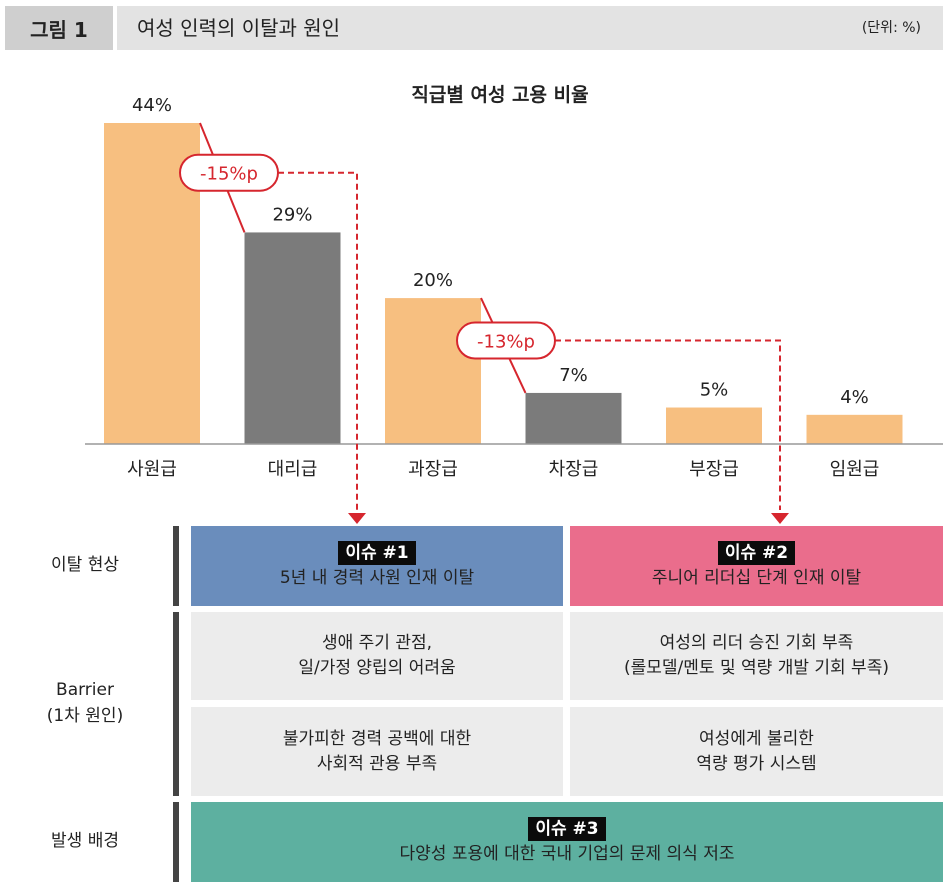  I want to click on category-label-5: 부장급, so click(714, 469).